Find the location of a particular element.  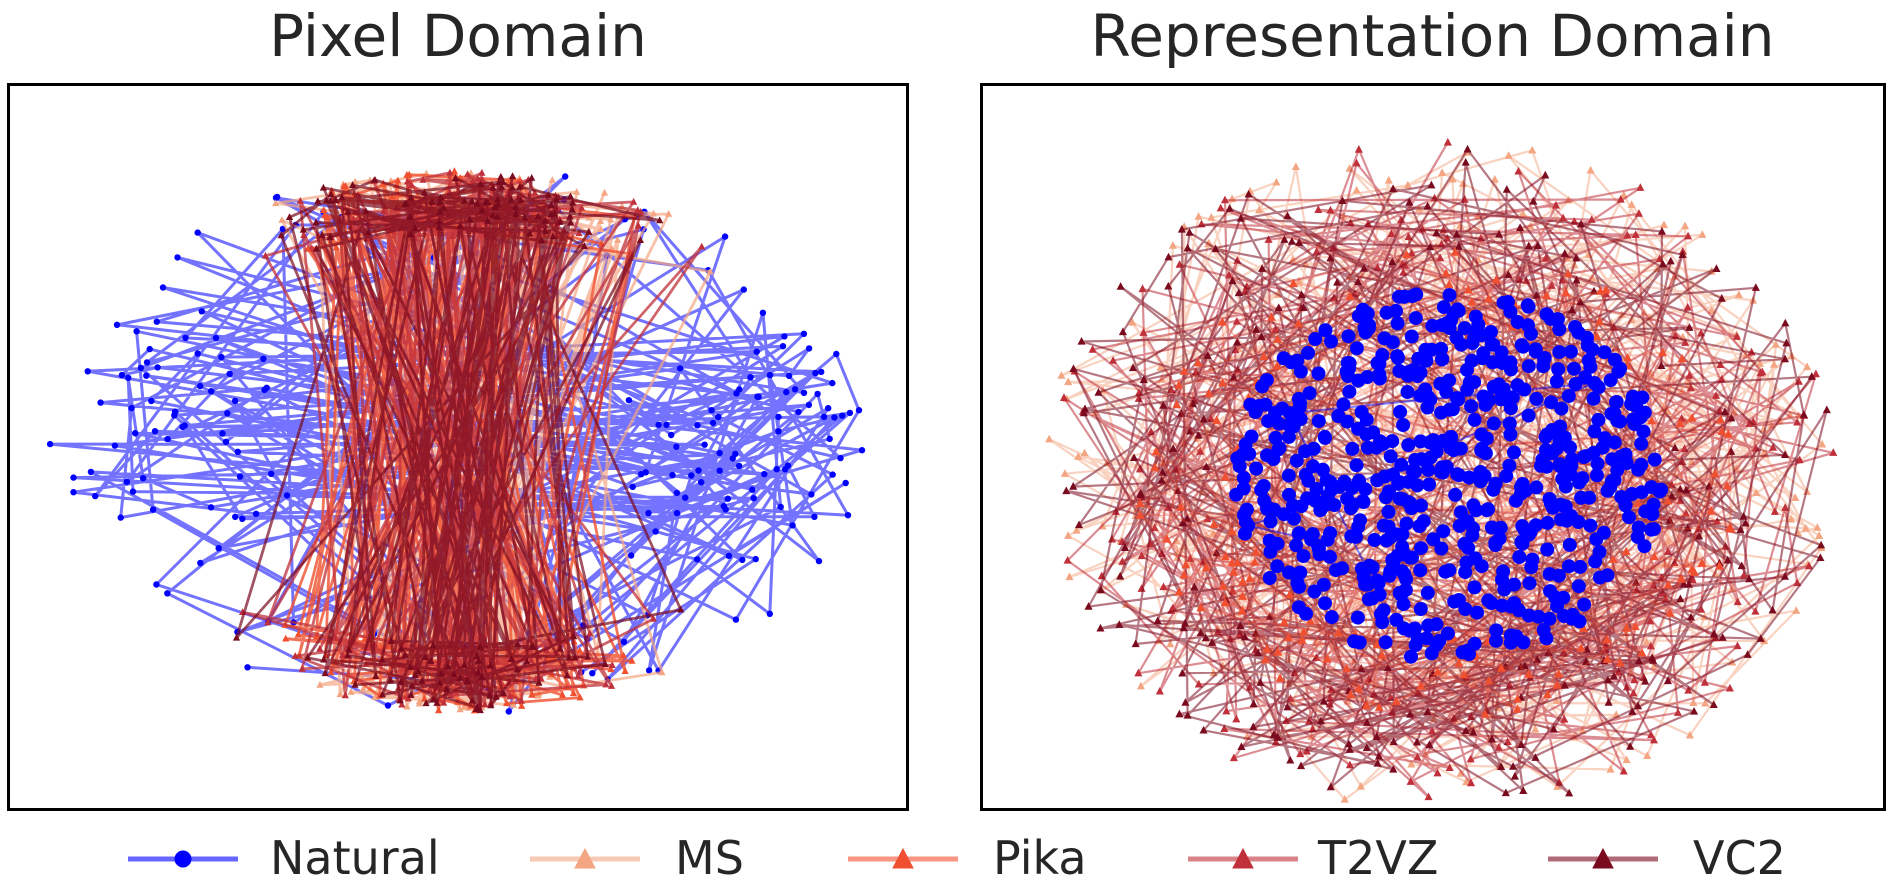

pixel-domain-title: Pixel Domain is located at coordinates (458, 36).